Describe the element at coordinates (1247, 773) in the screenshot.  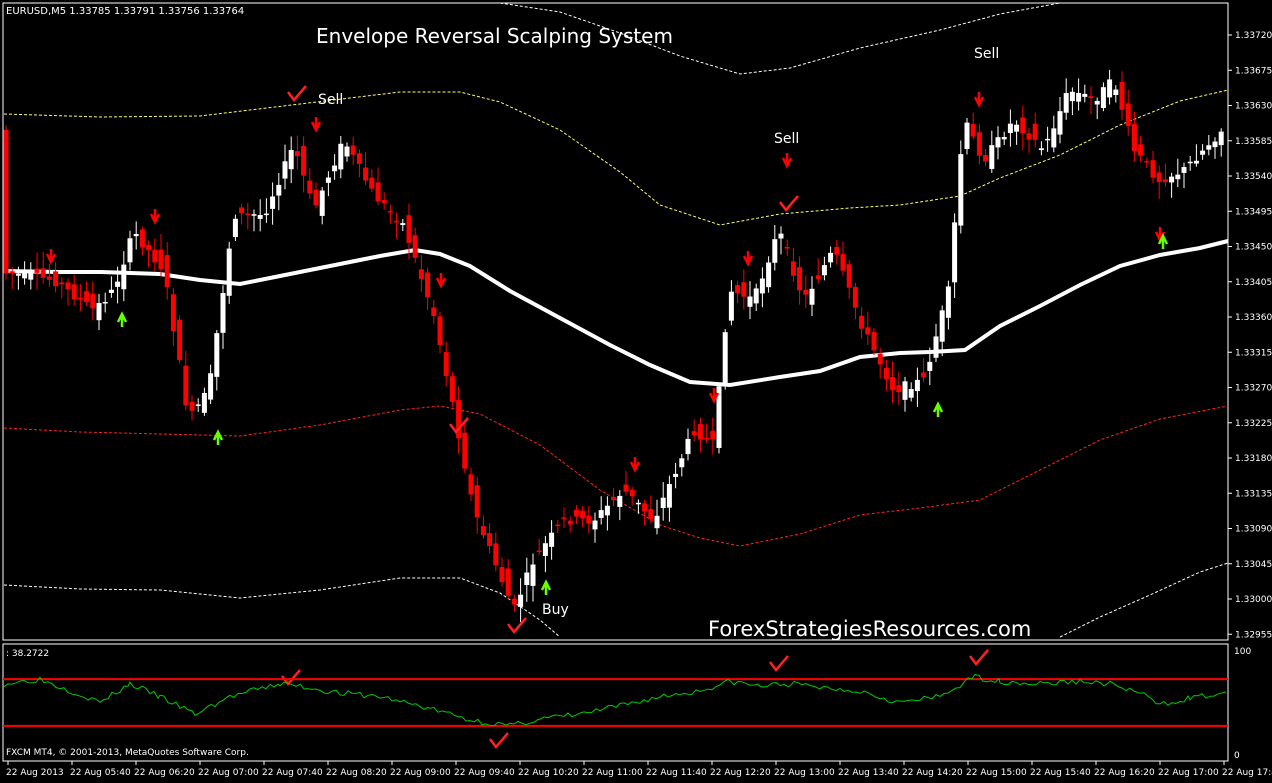
I see `time-tick-label: 22 Aug 17:40` at that location.